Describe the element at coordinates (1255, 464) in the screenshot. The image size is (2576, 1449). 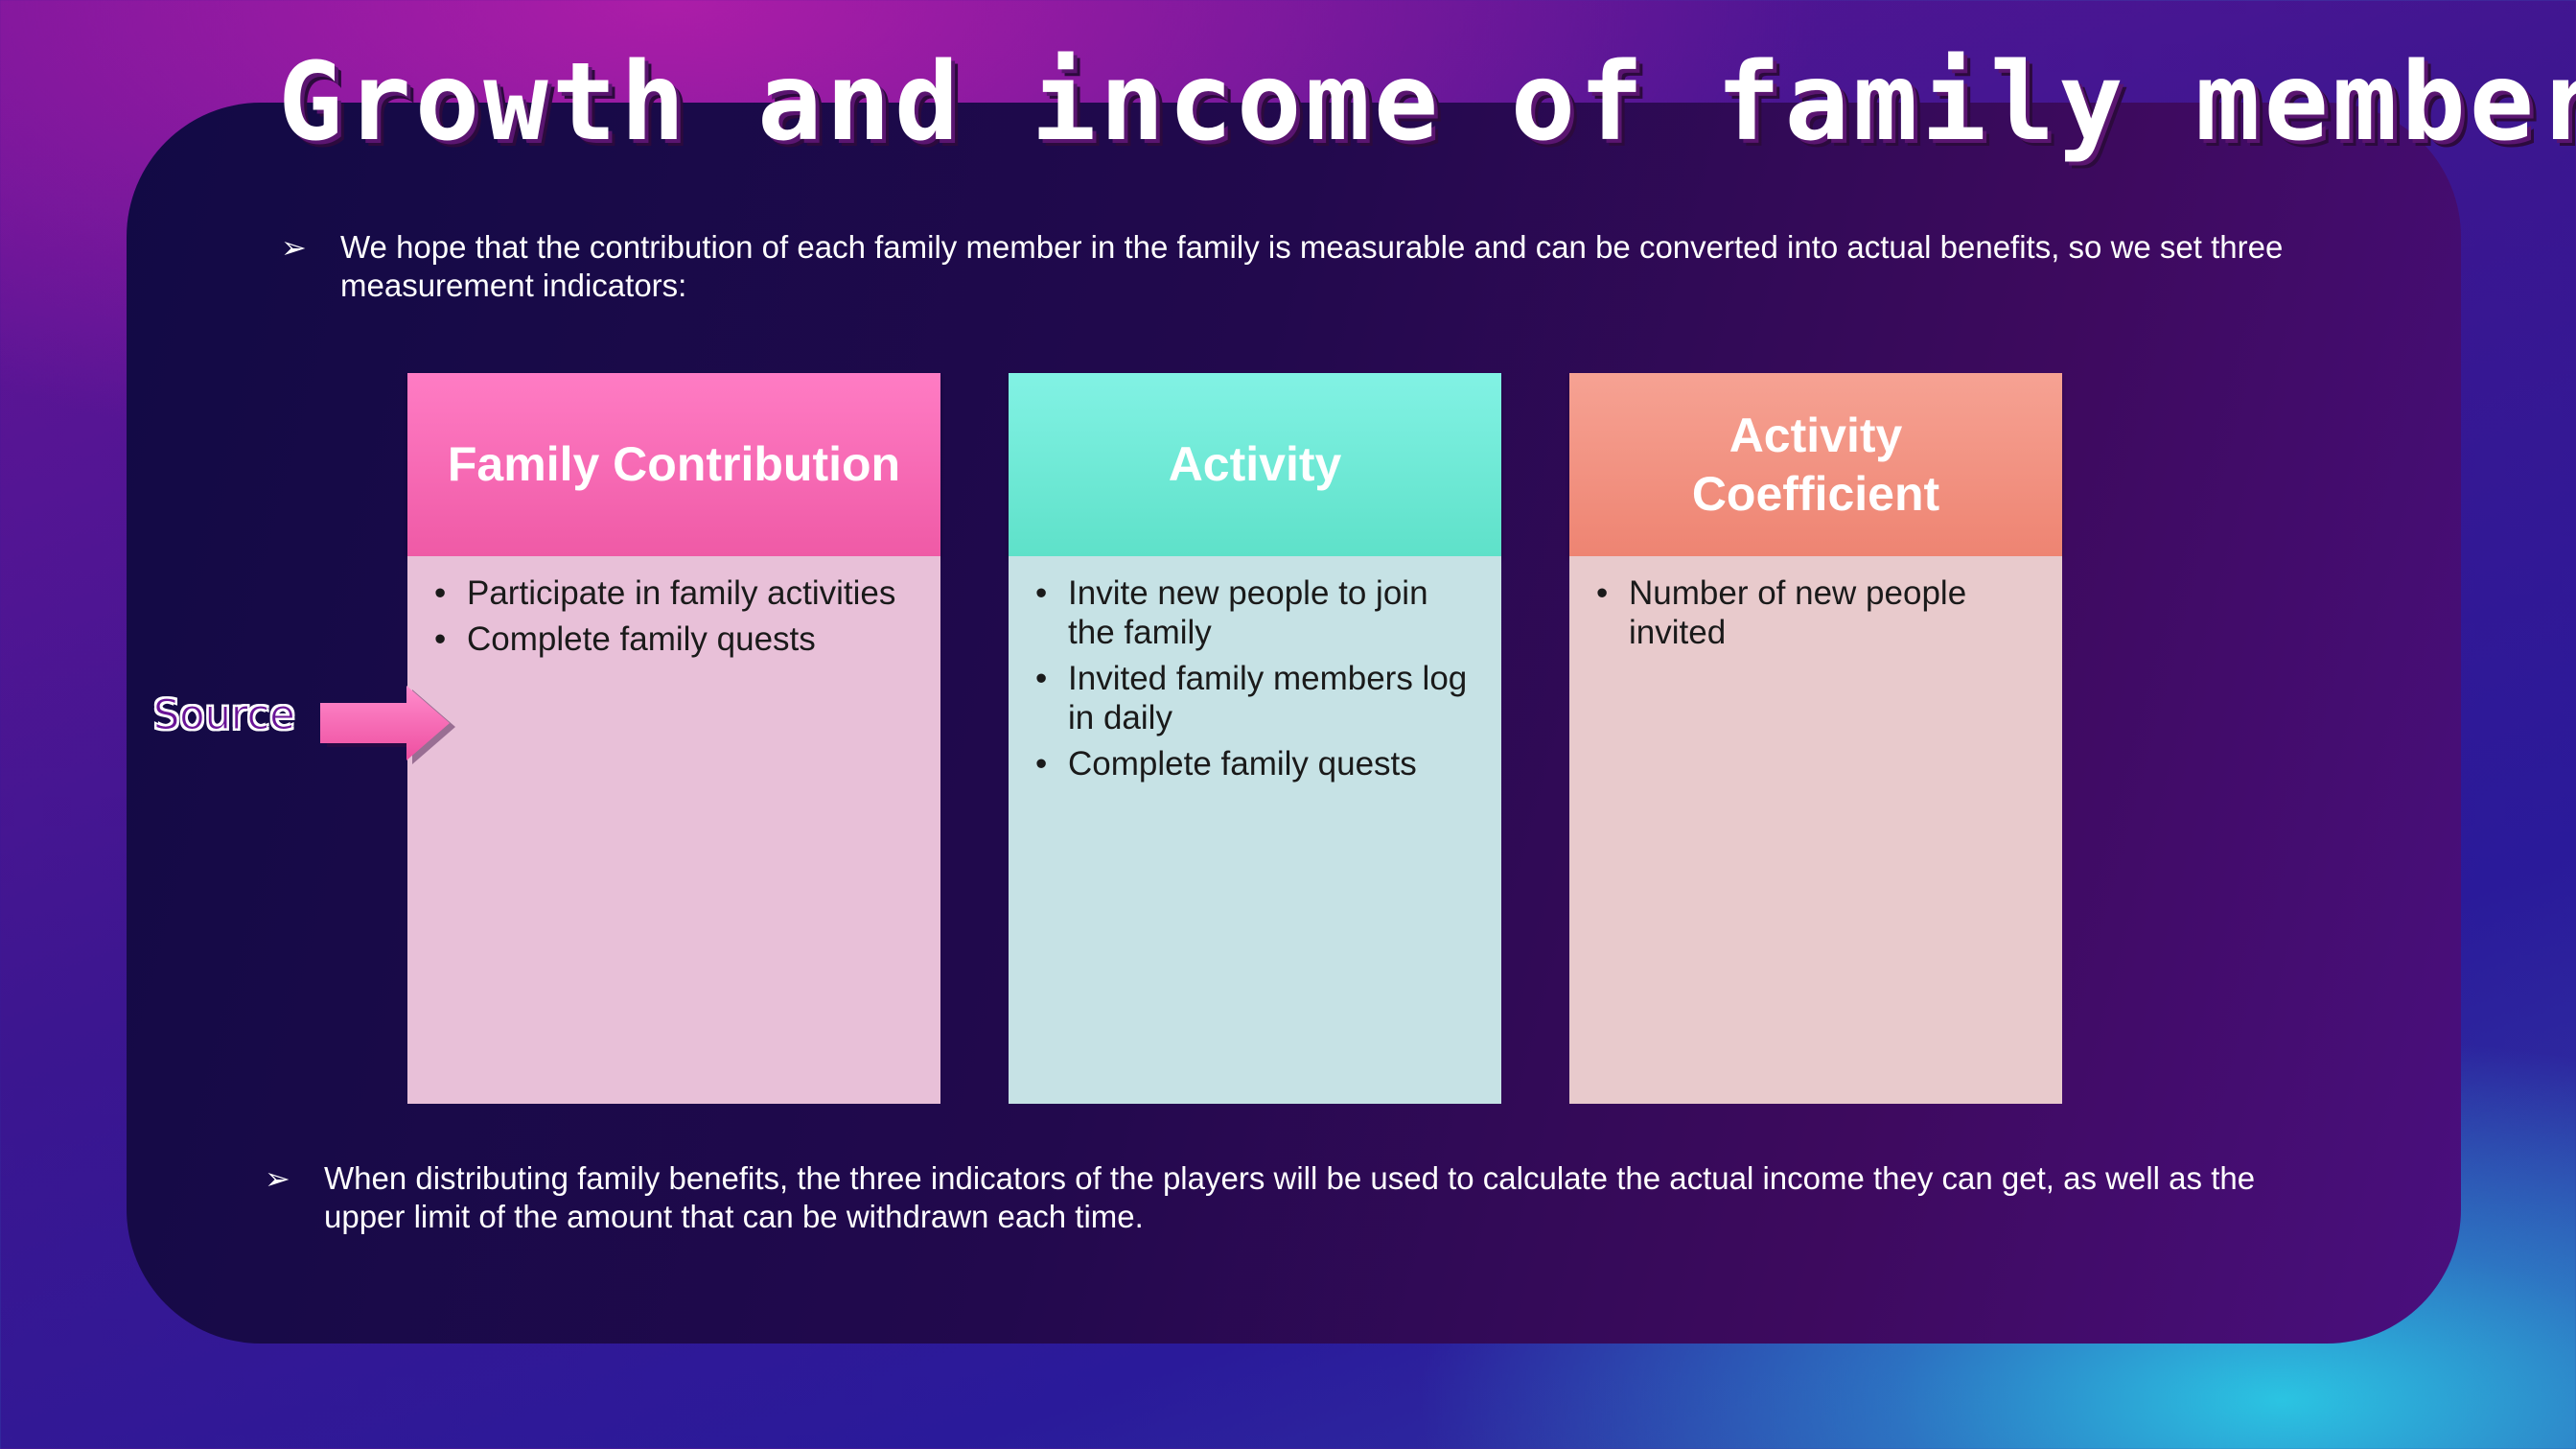
I see `card-heading: Activity` at that location.